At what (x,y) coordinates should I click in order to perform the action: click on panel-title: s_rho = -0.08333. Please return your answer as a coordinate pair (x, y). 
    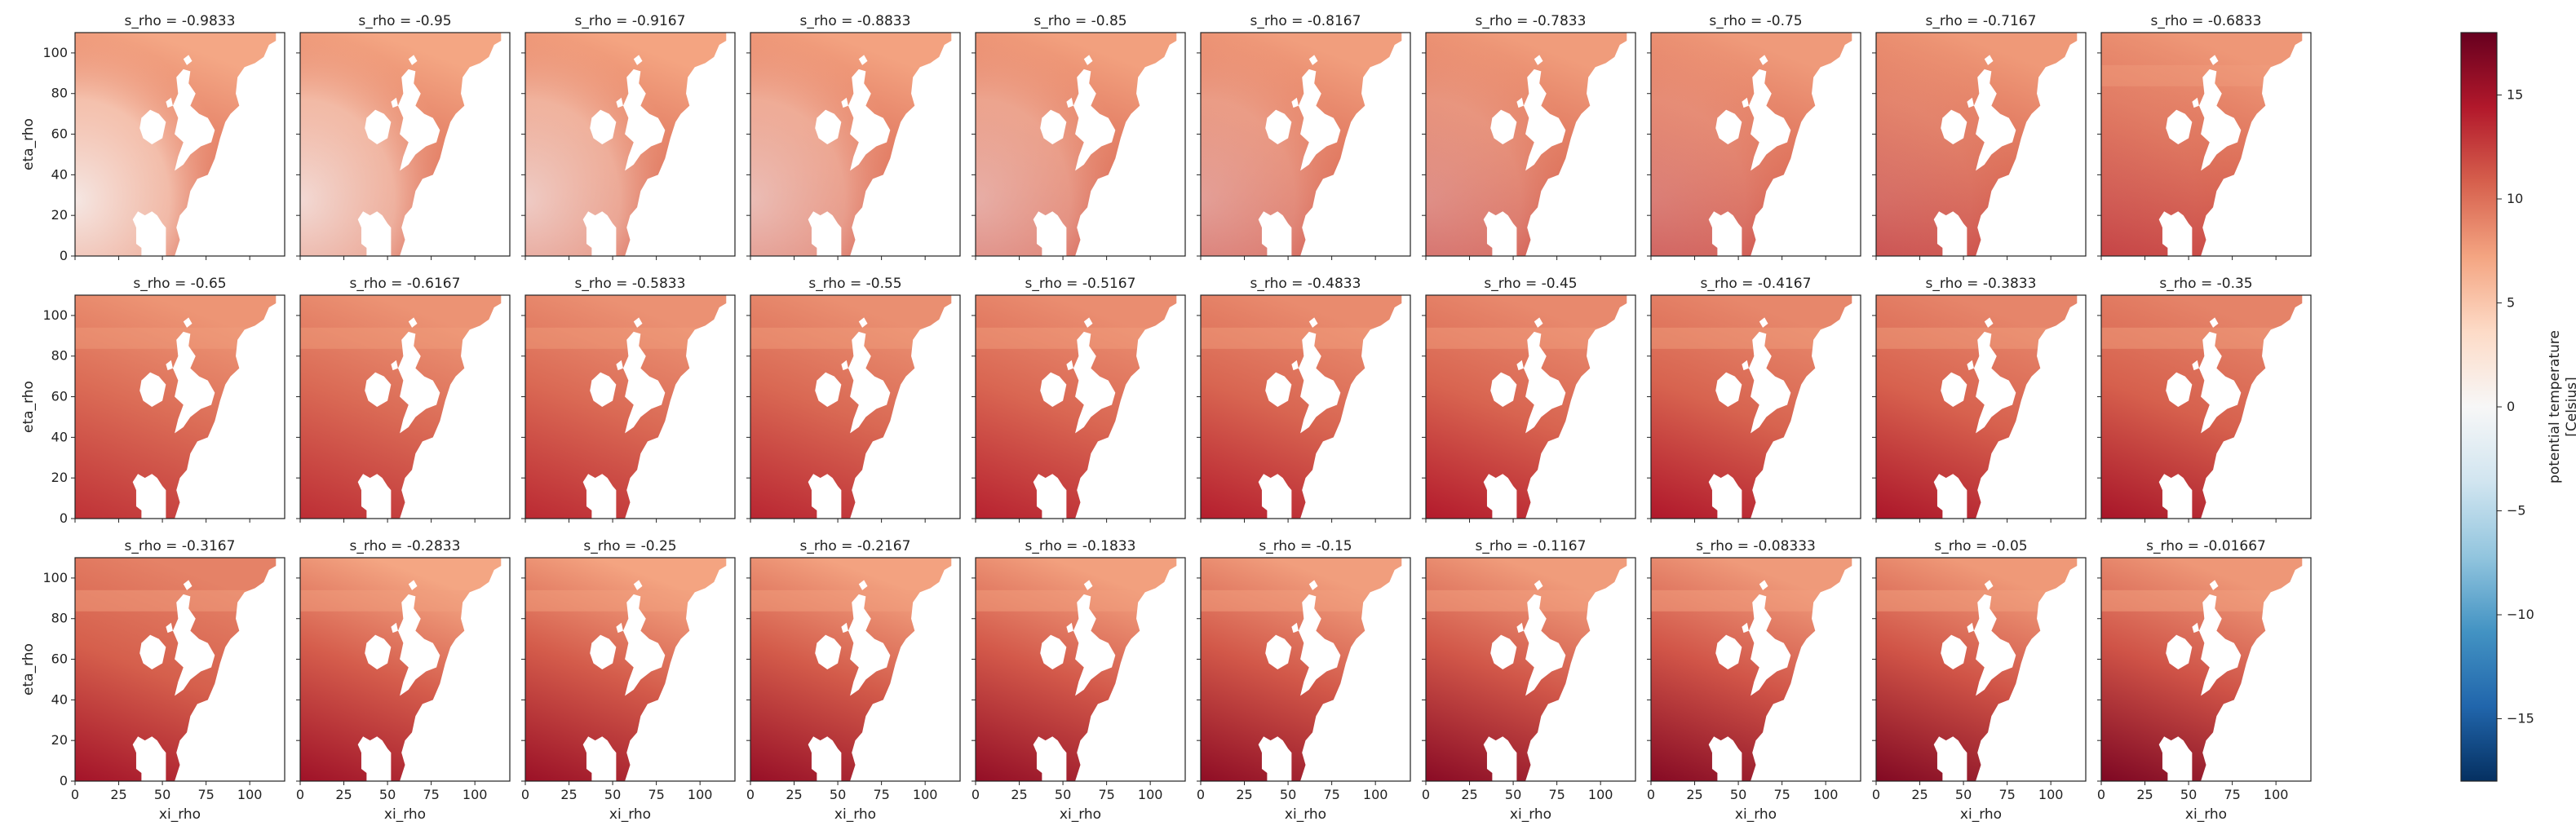
    Looking at the image, I should click on (1756, 546).